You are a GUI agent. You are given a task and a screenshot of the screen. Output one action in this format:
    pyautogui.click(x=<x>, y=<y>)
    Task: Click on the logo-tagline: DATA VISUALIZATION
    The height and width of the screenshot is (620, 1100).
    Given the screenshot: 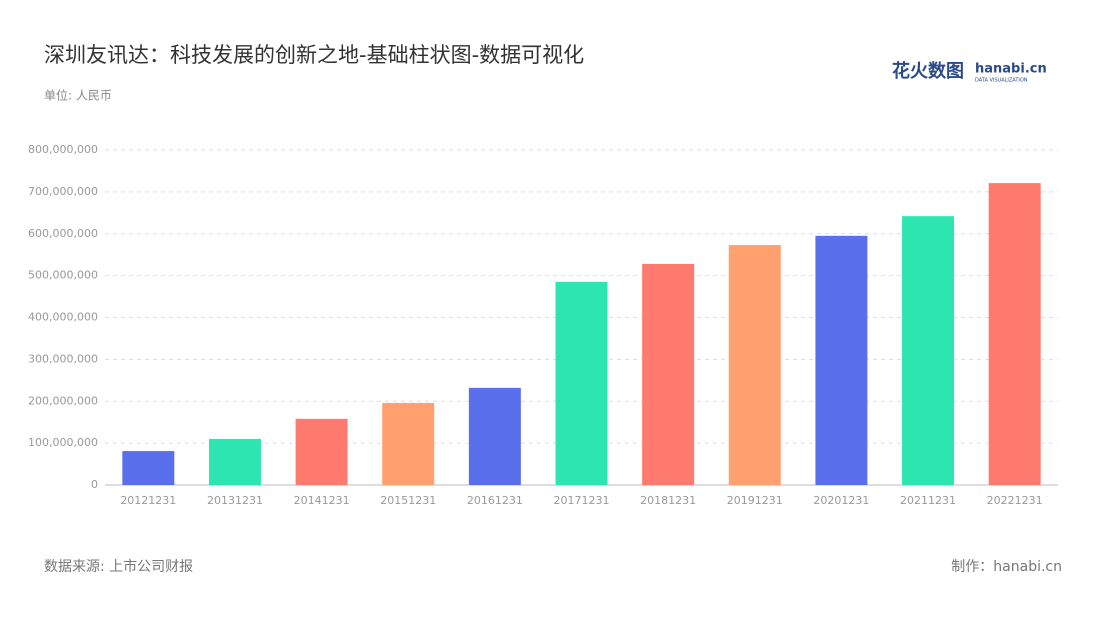 What is the action you would take?
    pyautogui.click(x=1001, y=81)
    